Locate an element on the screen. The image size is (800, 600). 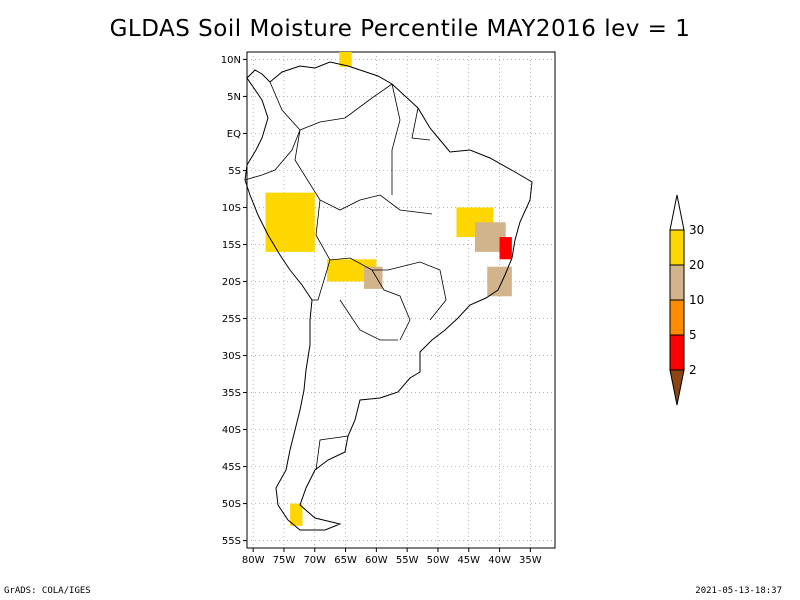
colorbar-label: 20 is located at coordinates (696, 265).